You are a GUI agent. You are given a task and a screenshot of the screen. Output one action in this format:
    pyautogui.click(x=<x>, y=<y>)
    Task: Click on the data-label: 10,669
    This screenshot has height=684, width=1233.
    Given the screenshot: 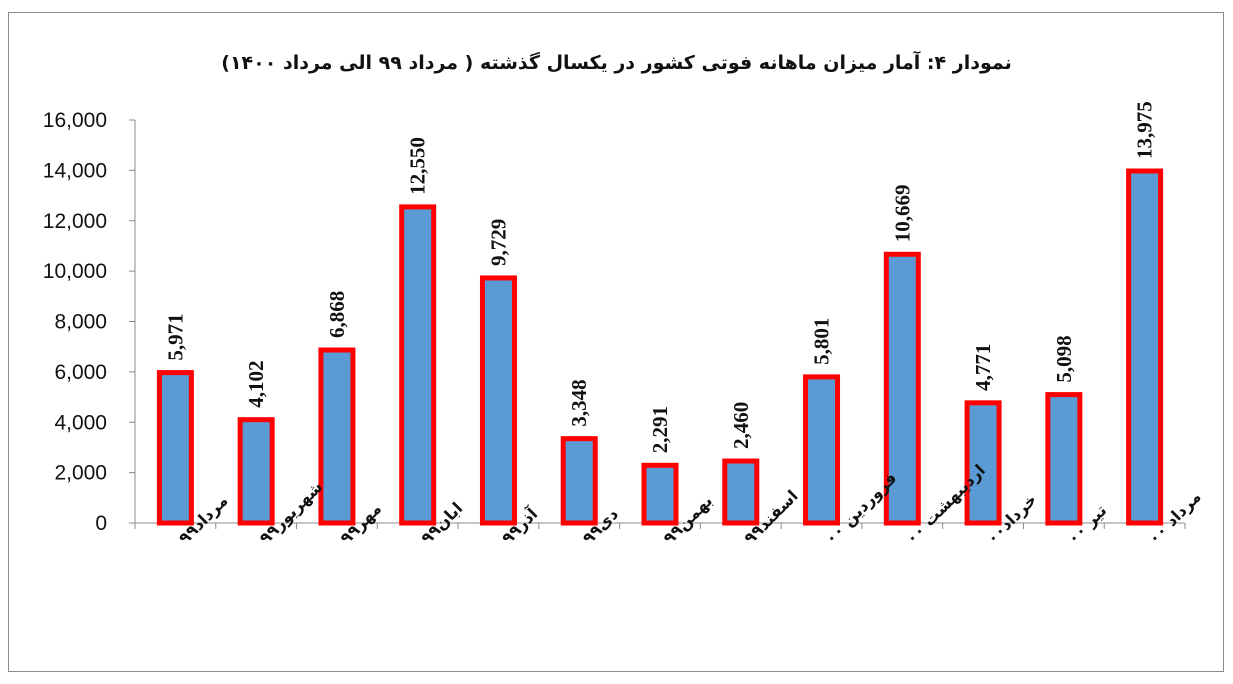 What is the action you would take?
    pyautogui.click(x=902, y=214)
    